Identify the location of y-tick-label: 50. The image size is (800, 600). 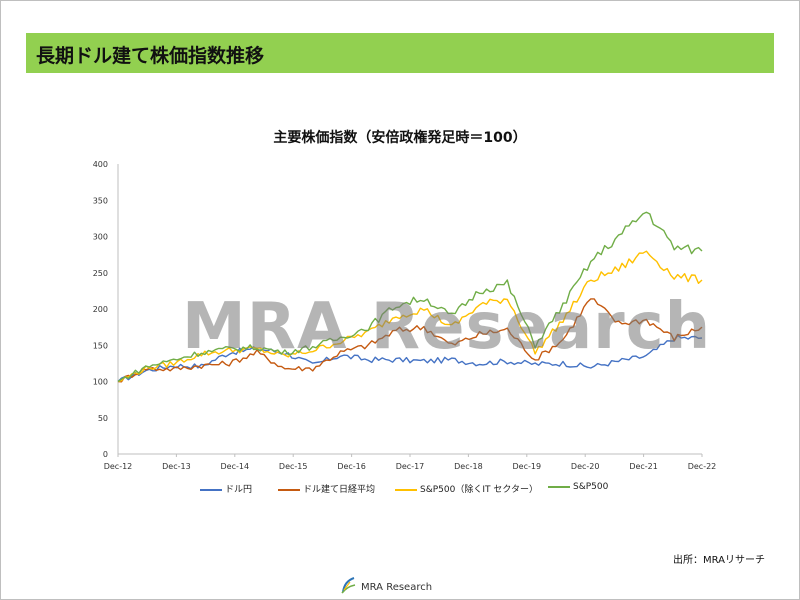
(103, 418).